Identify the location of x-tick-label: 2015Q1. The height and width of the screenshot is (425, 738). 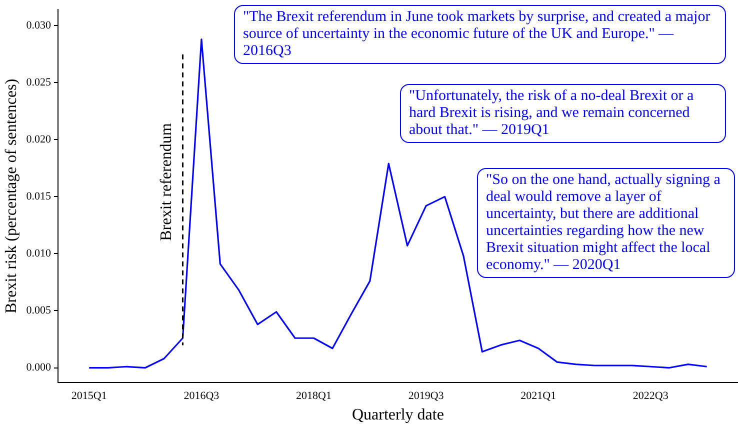
(89, 396).